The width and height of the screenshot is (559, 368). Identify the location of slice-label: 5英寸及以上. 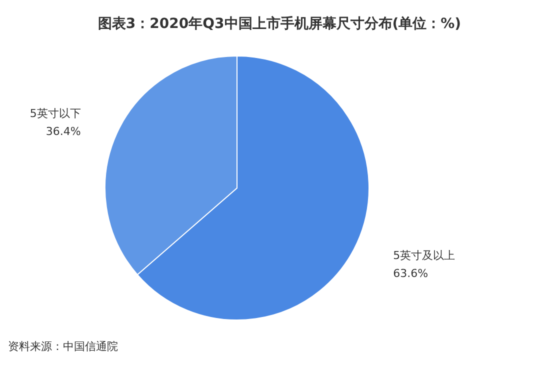
(424, 255).